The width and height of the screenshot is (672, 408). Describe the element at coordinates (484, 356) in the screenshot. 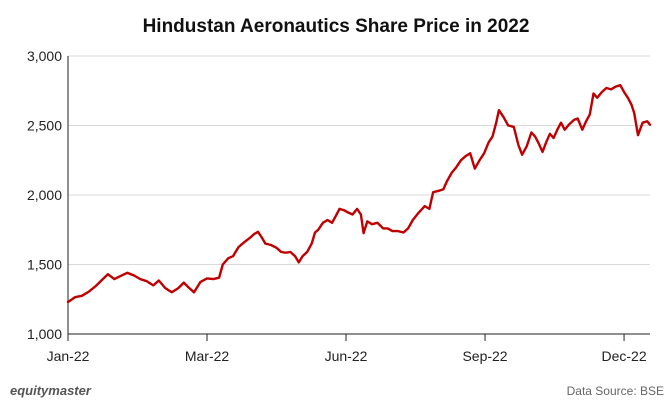

I see `x-tick-label: Sep-22` at that location.